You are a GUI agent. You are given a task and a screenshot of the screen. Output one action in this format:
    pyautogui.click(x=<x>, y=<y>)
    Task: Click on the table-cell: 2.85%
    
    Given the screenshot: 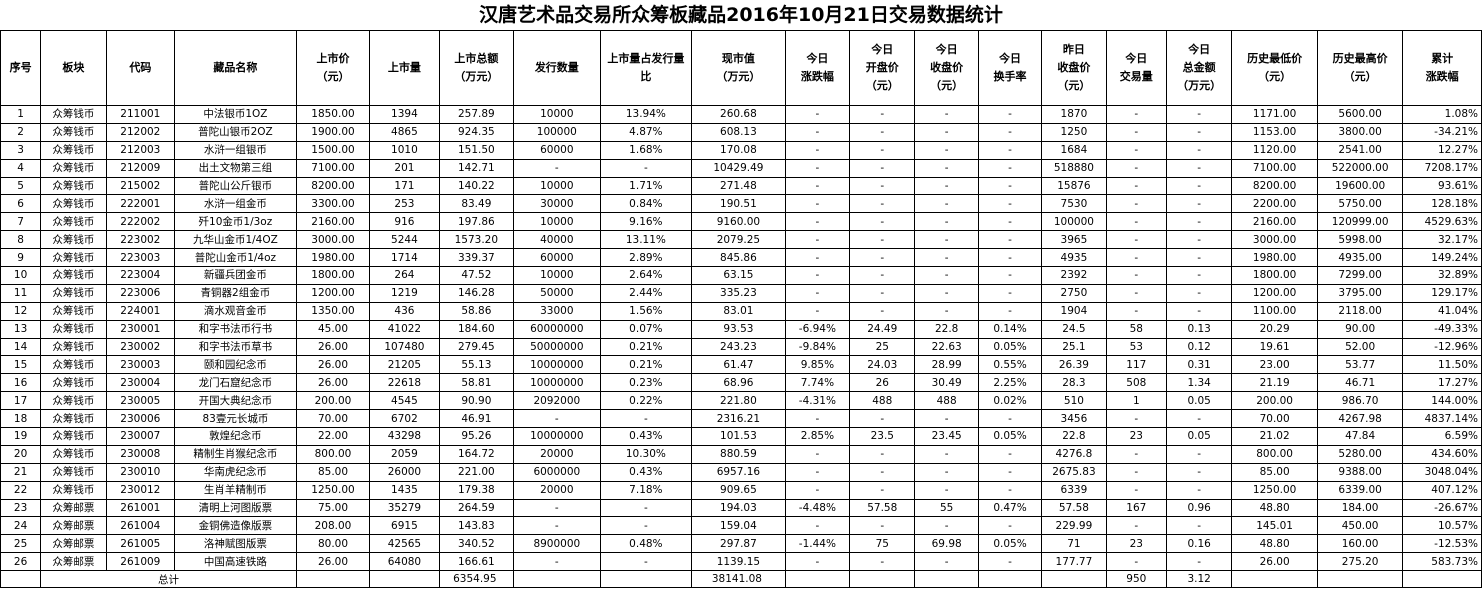 What is the action you would take?
    pyautogui.click(x=817, y=436)
    